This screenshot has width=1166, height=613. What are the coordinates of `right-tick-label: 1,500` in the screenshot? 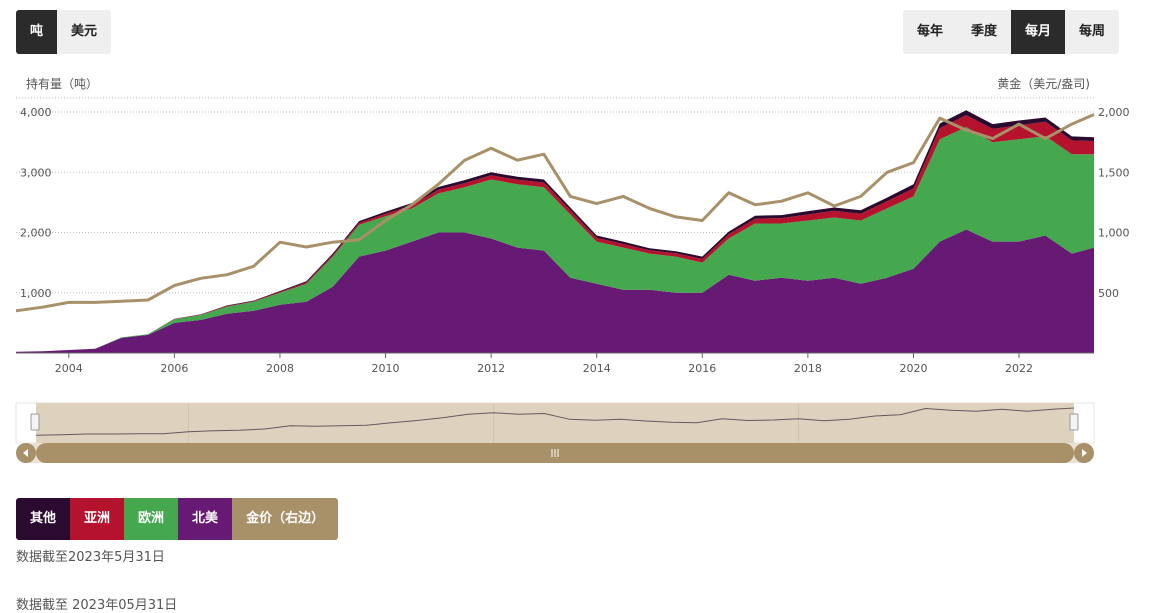 It's located at (1114, 172).